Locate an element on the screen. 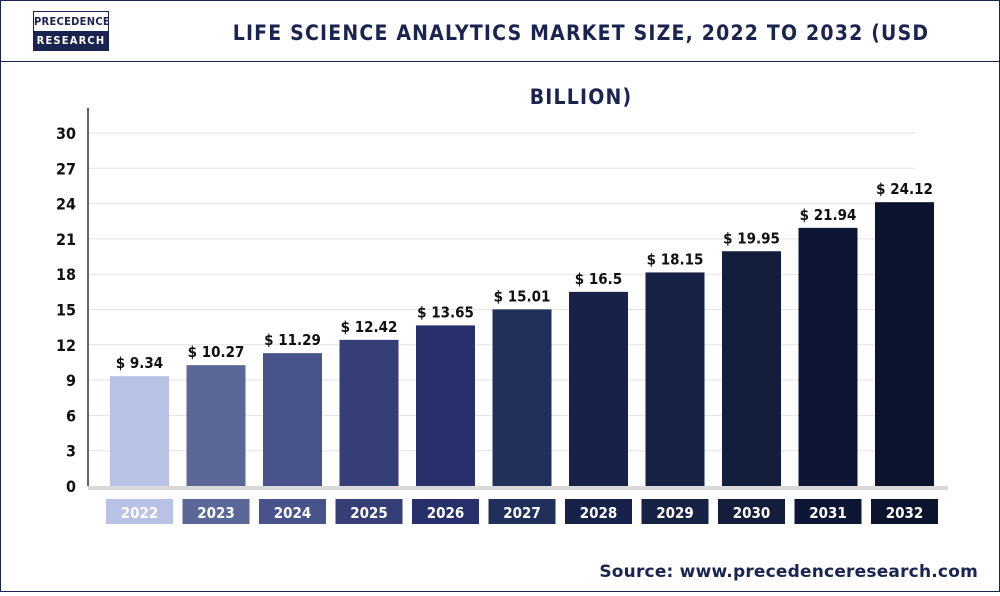  x-tick-label: 2024 is located at coordinates (293, 513).